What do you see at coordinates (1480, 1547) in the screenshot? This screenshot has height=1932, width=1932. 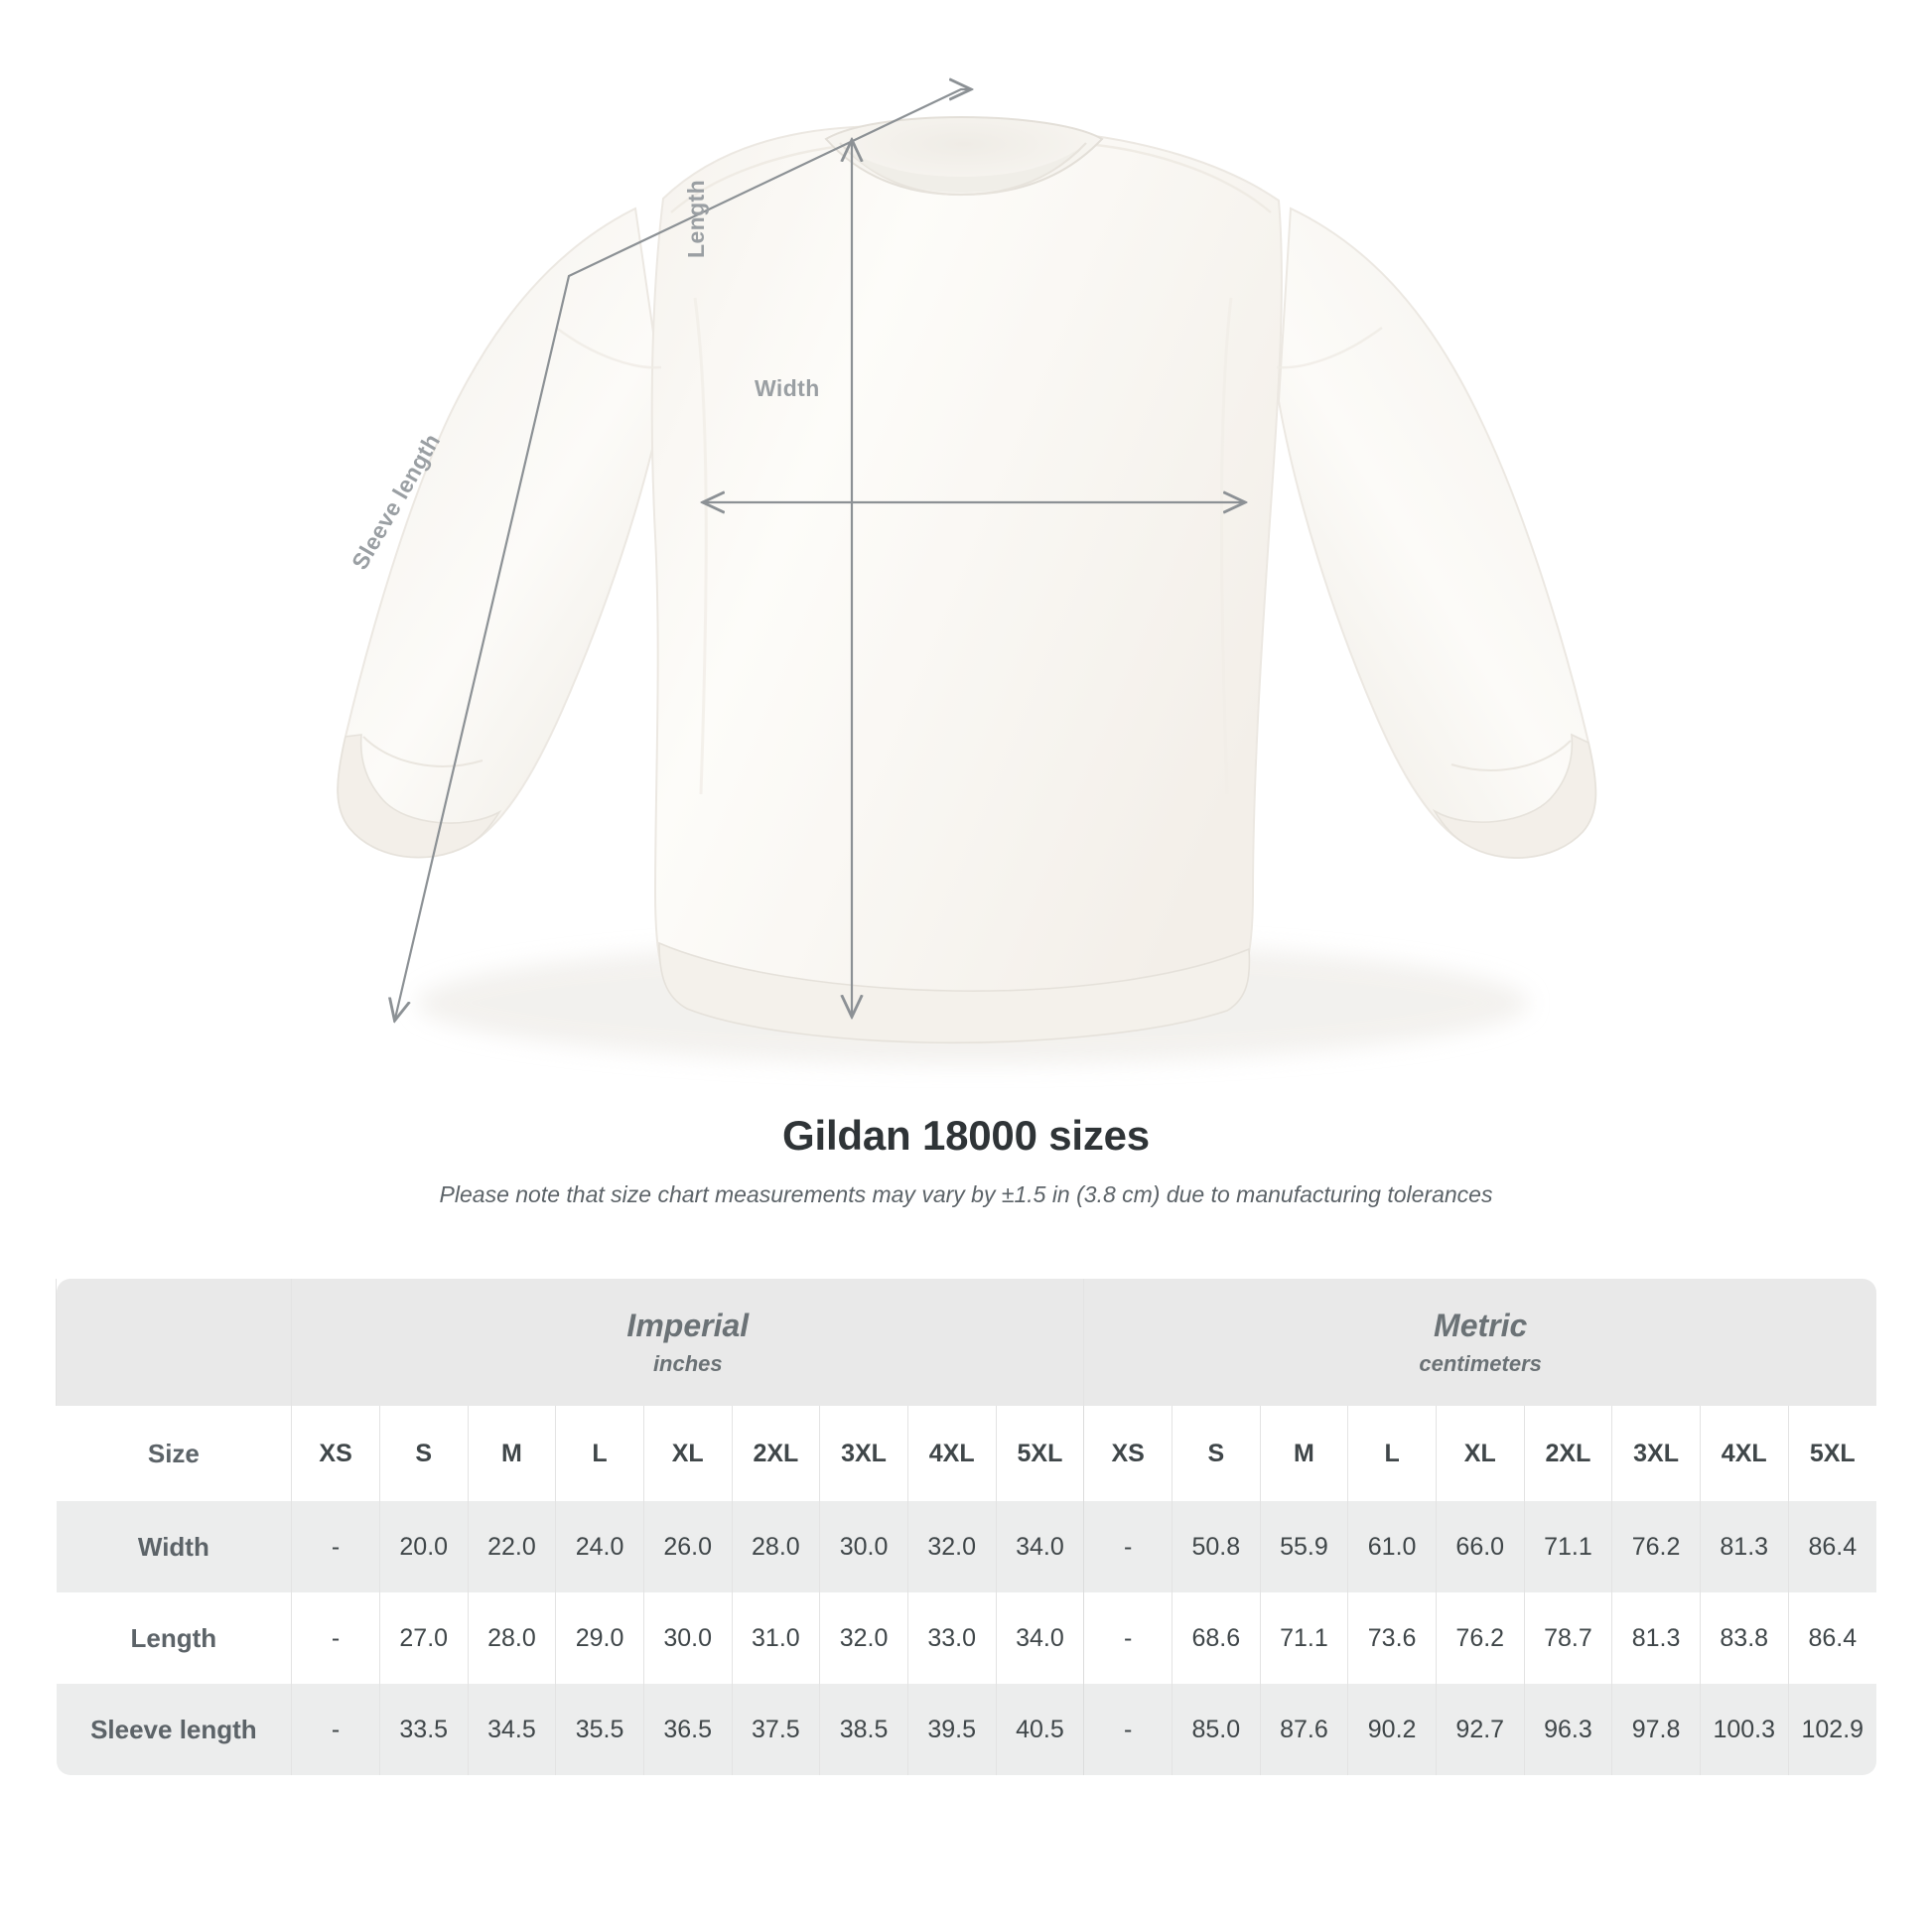 I see `cell-width-metric-xl: 66.0` at bounding box center [1480, 1547].